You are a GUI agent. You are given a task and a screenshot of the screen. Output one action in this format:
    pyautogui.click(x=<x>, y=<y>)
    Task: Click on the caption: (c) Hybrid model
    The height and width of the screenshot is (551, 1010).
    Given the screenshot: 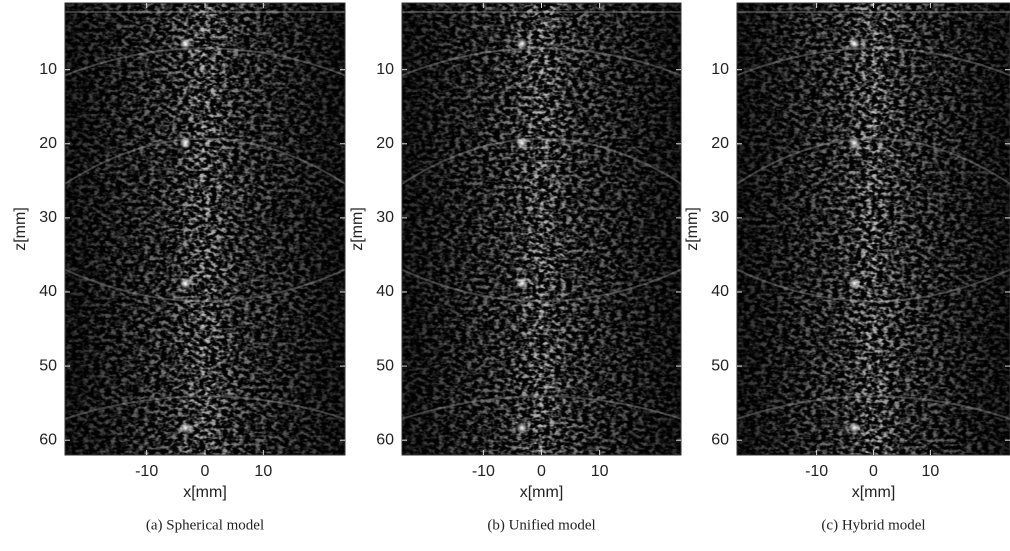 What is the action you would take?
    pyautogui.click(x=873, y=525)
    